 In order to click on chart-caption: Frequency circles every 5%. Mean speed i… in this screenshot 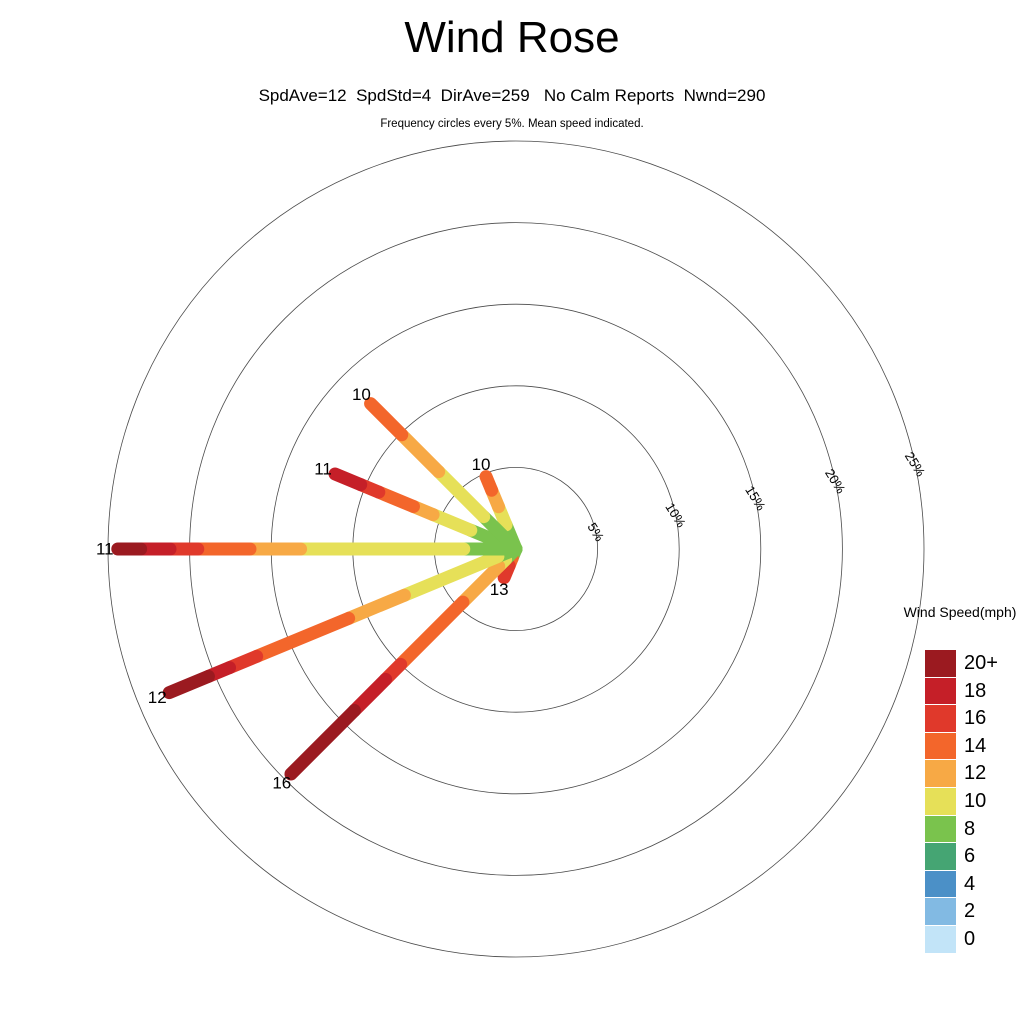, I will do `click(512, 124)`.